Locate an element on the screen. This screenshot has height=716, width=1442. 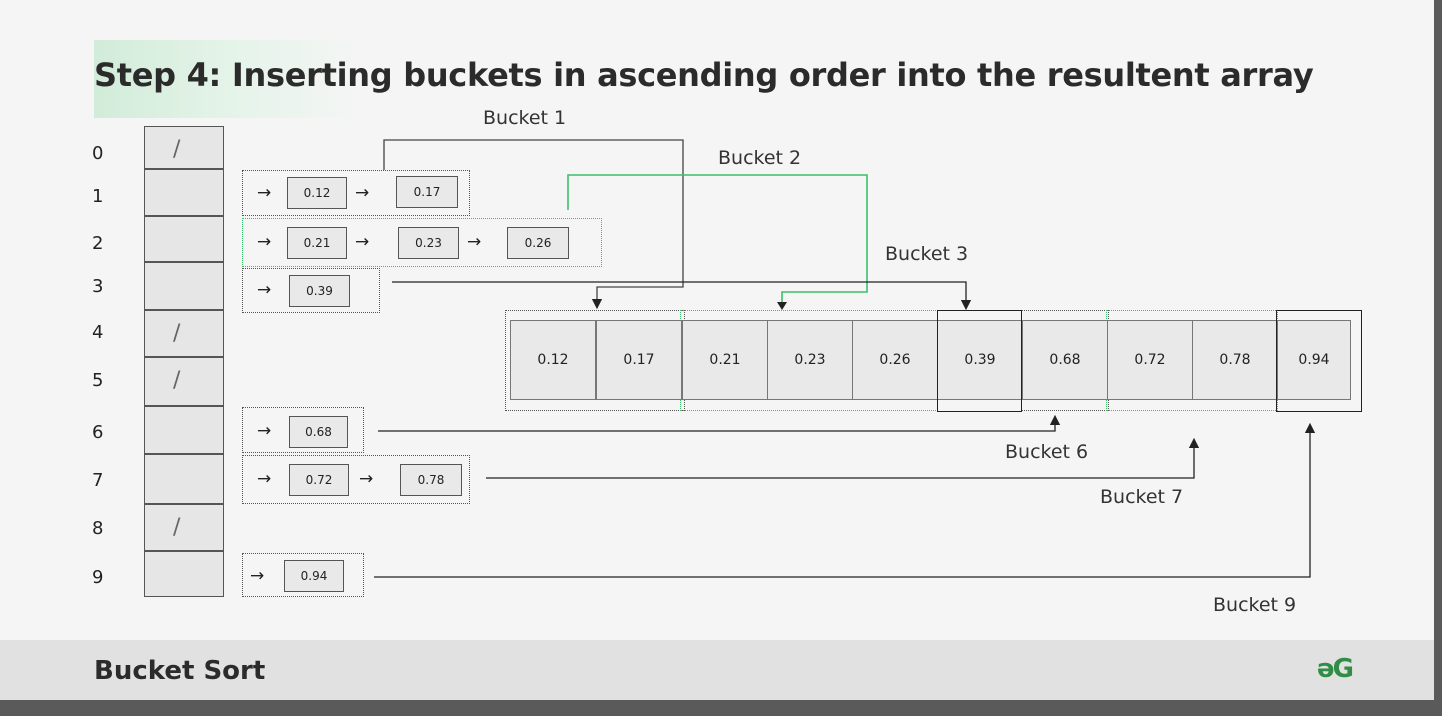
bucket-2-connector is located at coordinates (717, 240).